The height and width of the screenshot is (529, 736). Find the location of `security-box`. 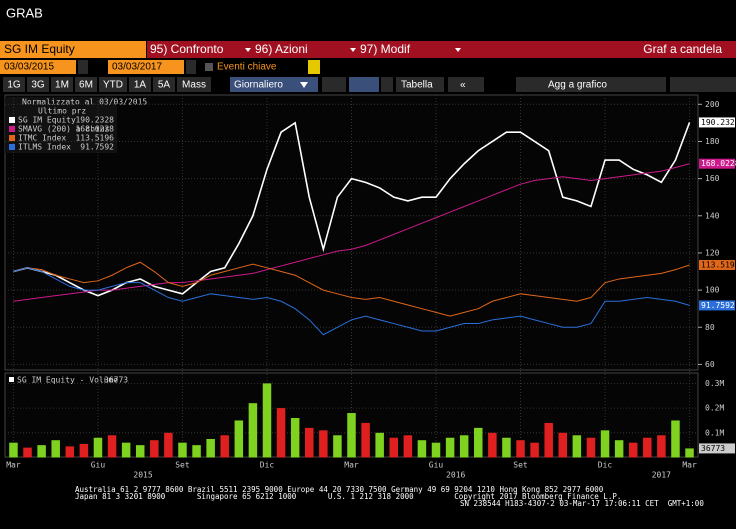

security-box is located at coordinates (73, 49).